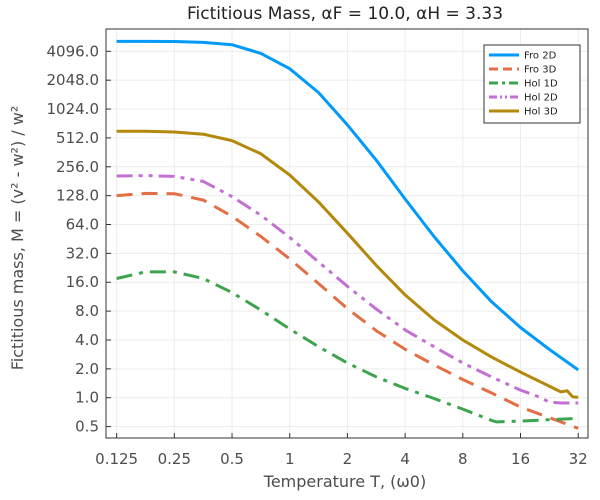  What do you see at coordinates (87, 340) in the screenshot?
I see `y-tick-label: 4.0` at bounding box center [87, 340].